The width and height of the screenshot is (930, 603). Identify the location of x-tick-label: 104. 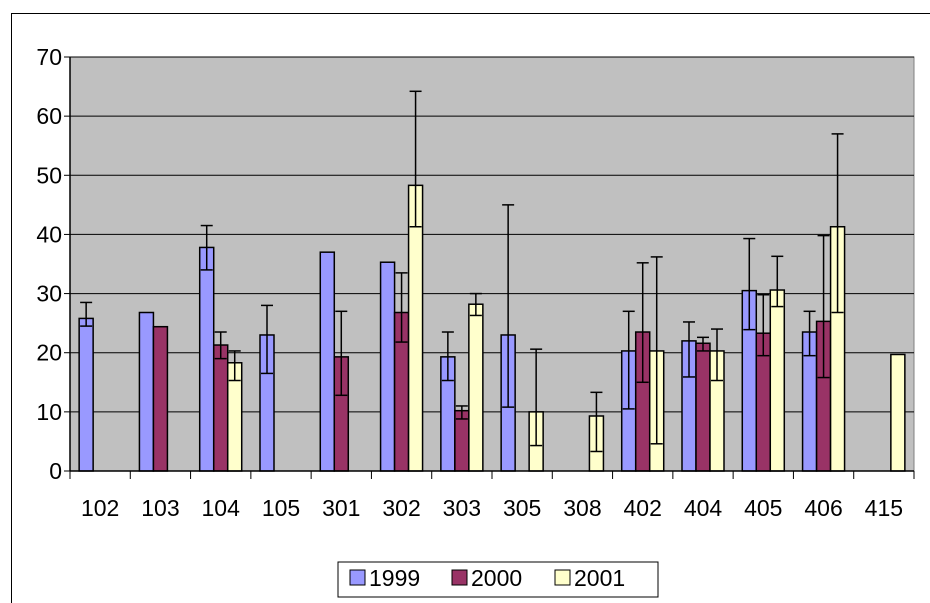
(221, 508).